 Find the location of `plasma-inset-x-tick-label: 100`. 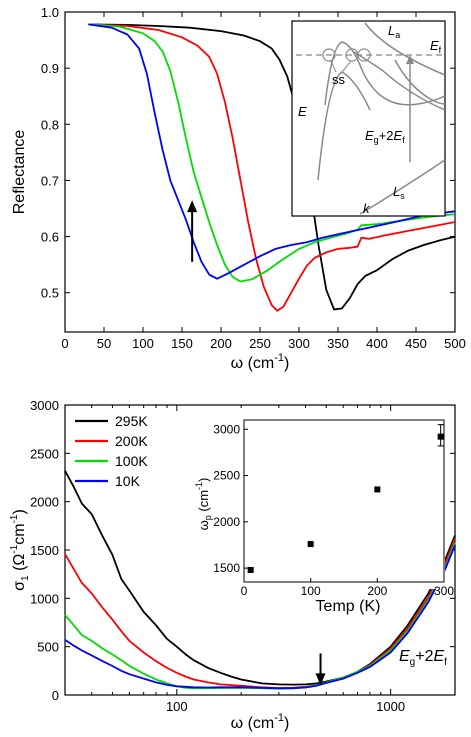

plasma-inset-x-tick-label: 100 is located at coordinates (311, 591).